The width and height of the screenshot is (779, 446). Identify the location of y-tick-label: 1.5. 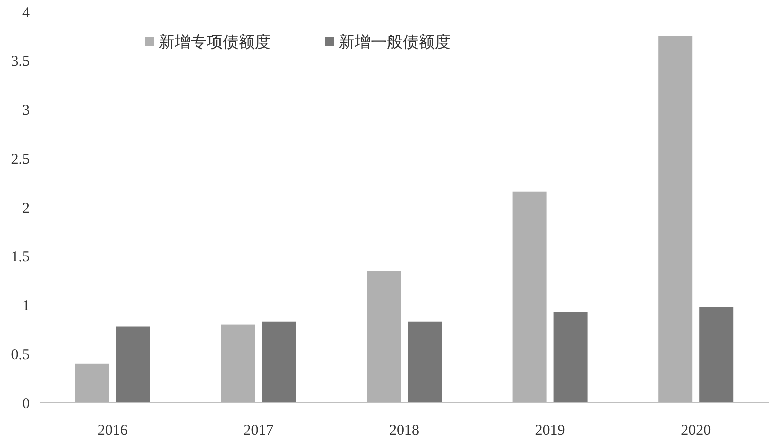
(20, 258).